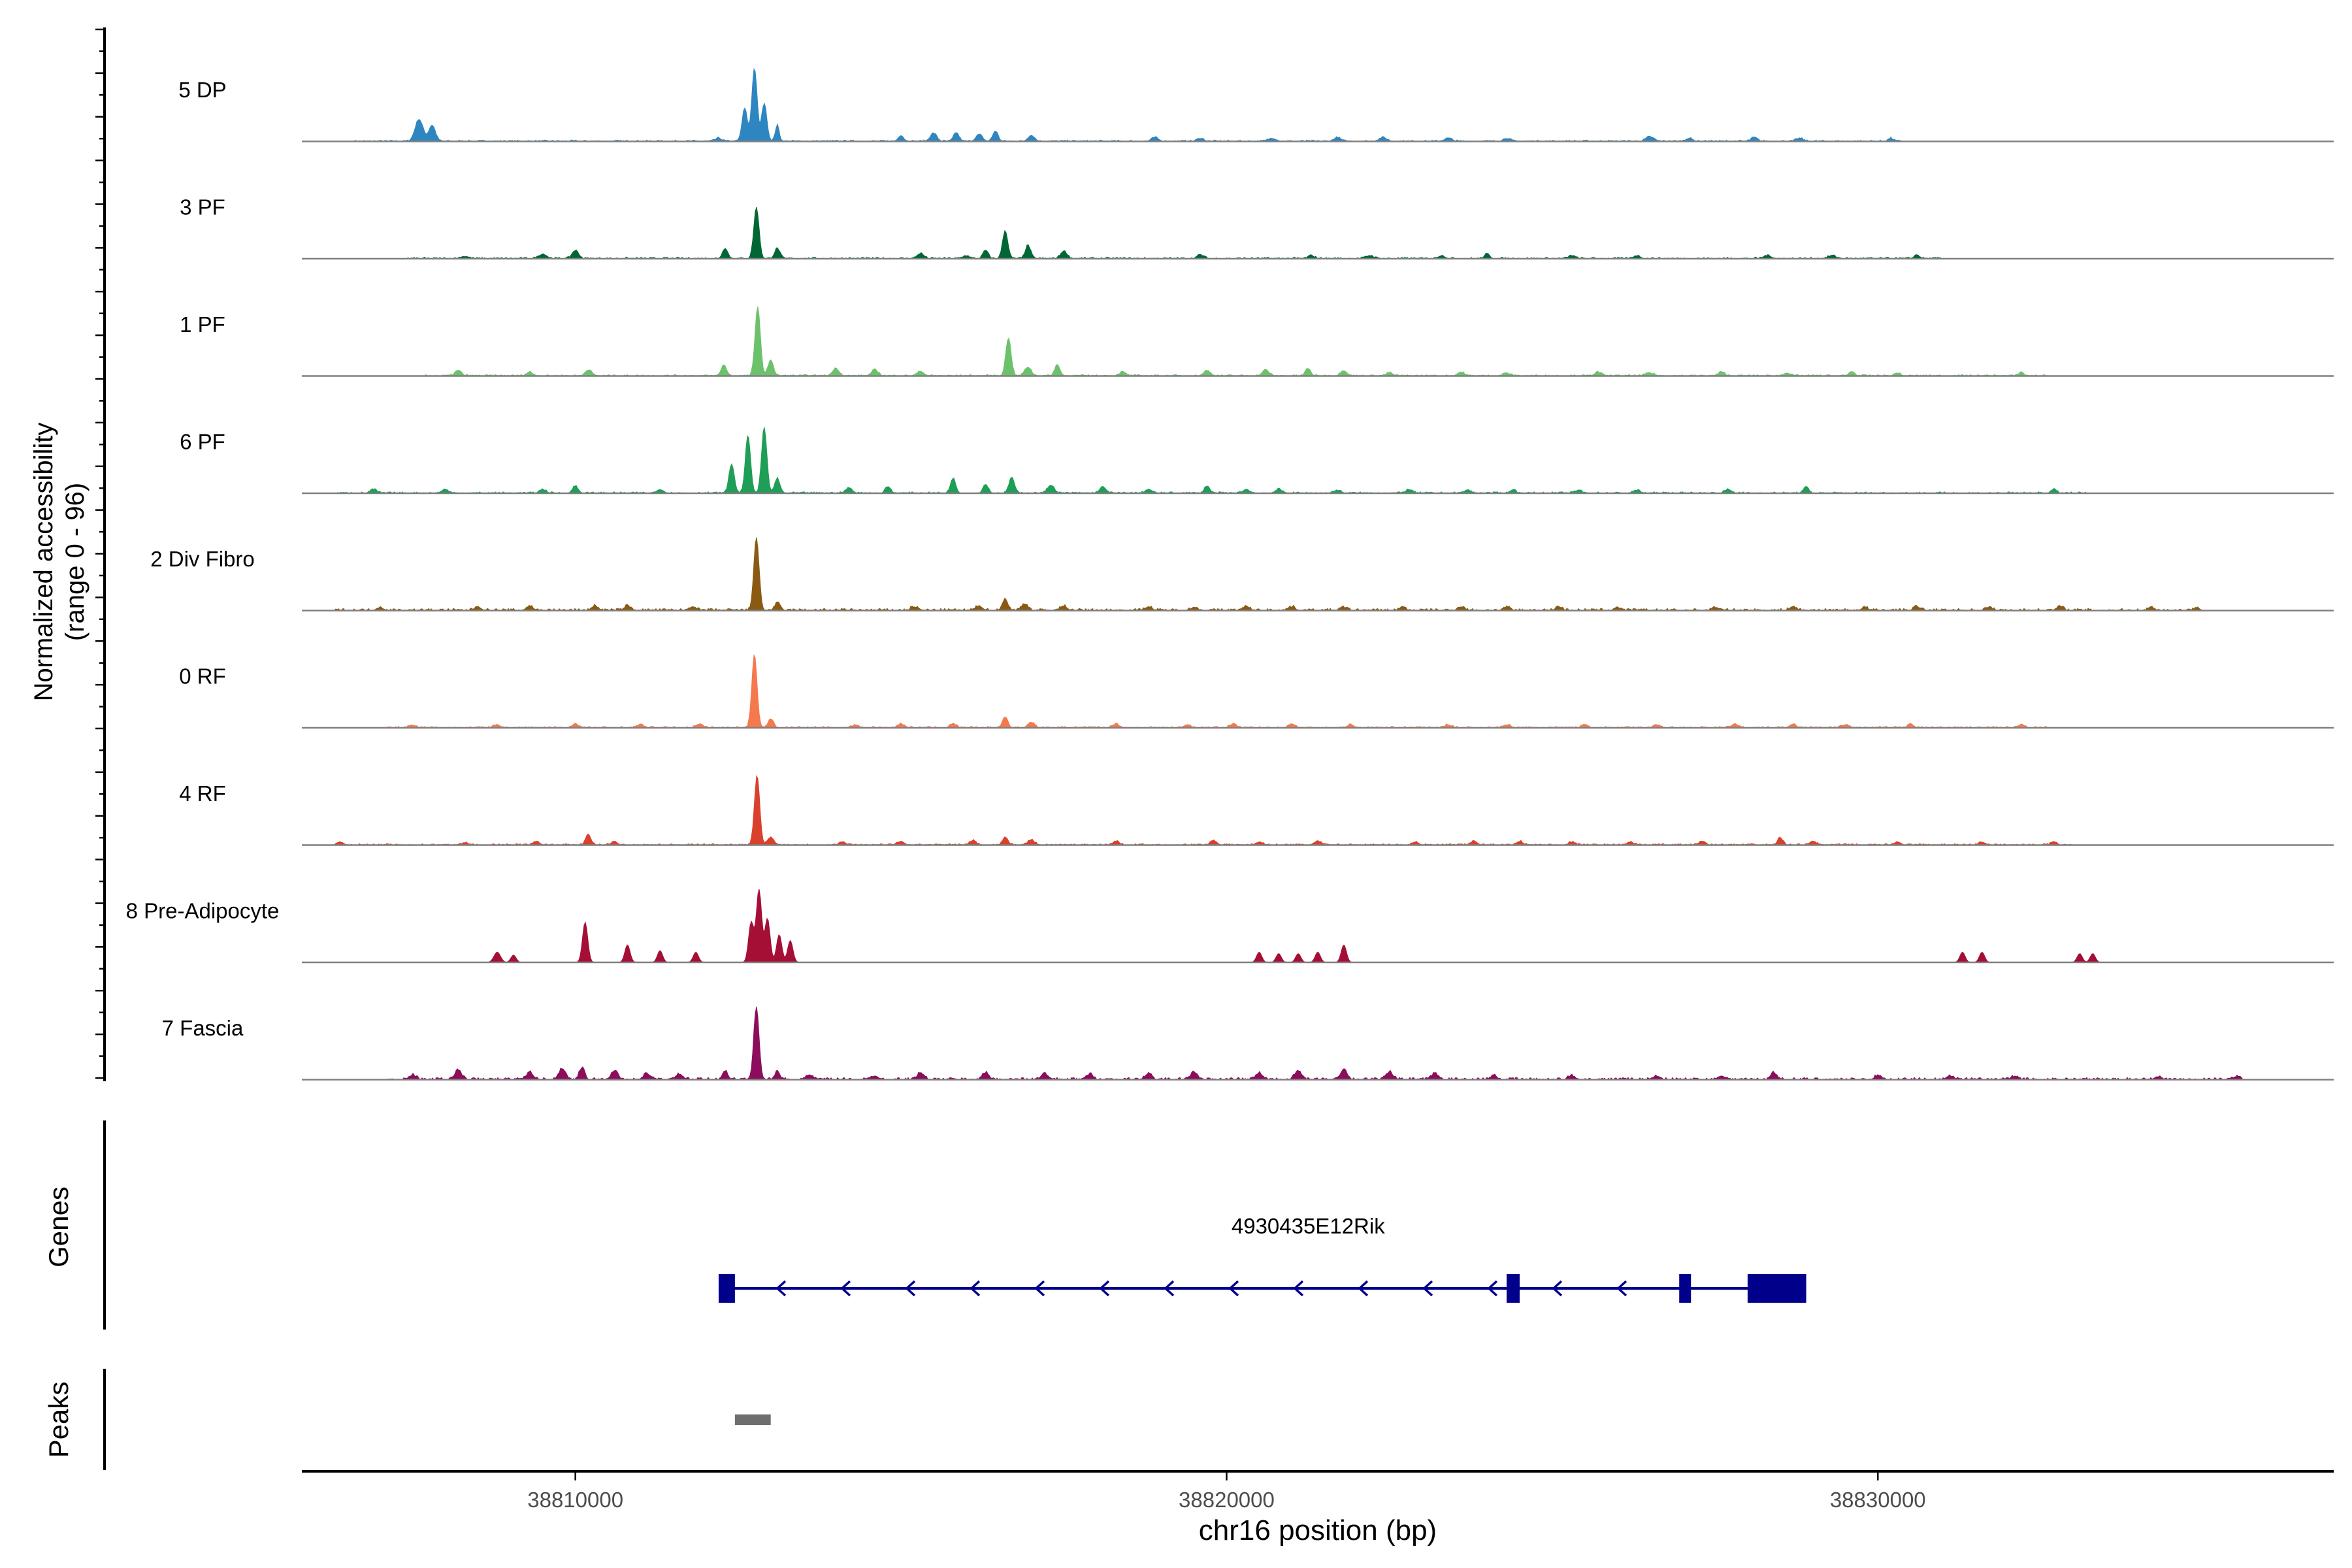 The width and height of the screenshot is (2352, 1568). Describe the element at coordinates (202, 207) in the screenshot. I see `track-label: 3 PF` at that location.